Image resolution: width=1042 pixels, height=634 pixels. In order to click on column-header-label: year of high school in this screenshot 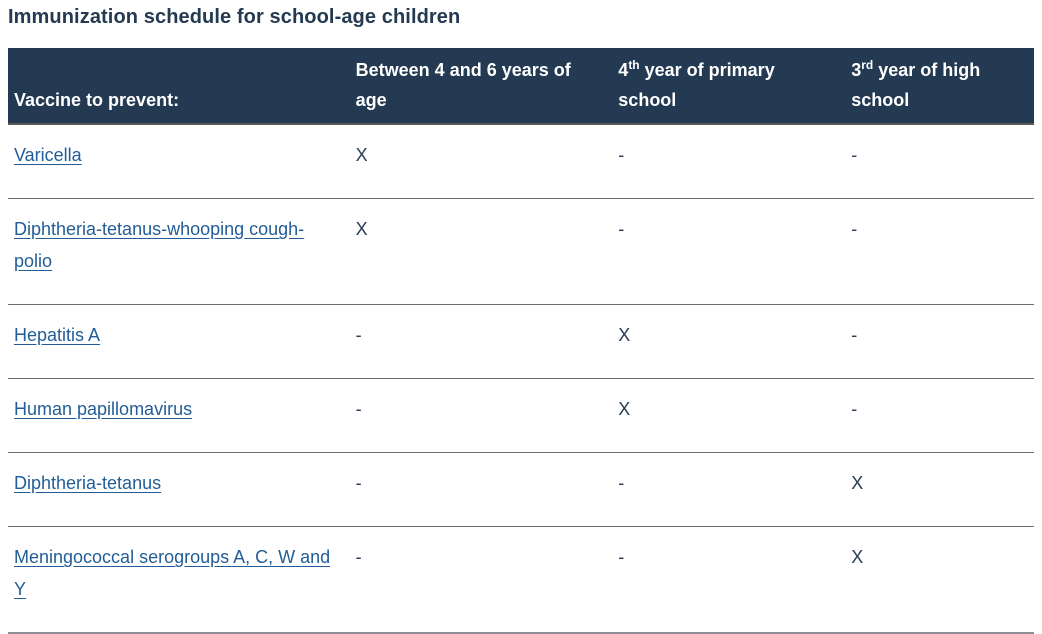, I will do `click(916, 85)`.